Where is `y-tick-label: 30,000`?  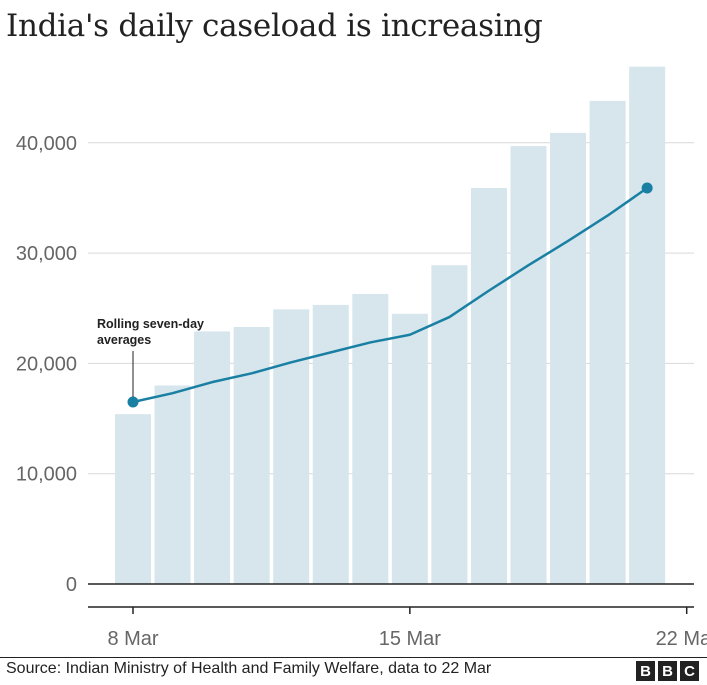
y-tick-label: 30,000 is located at coordinates (46, 254).